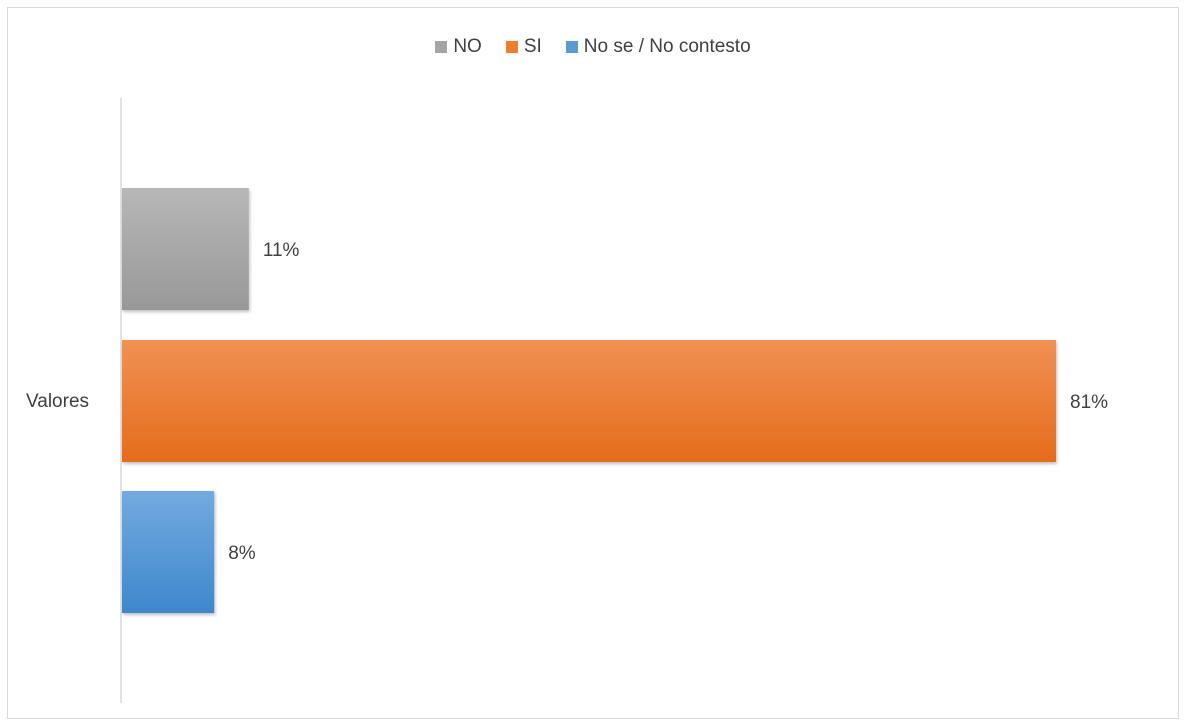 The height and width of the screenshot is (726, 1186). I want to click on legend-item-si: SI, so click(523, 47).